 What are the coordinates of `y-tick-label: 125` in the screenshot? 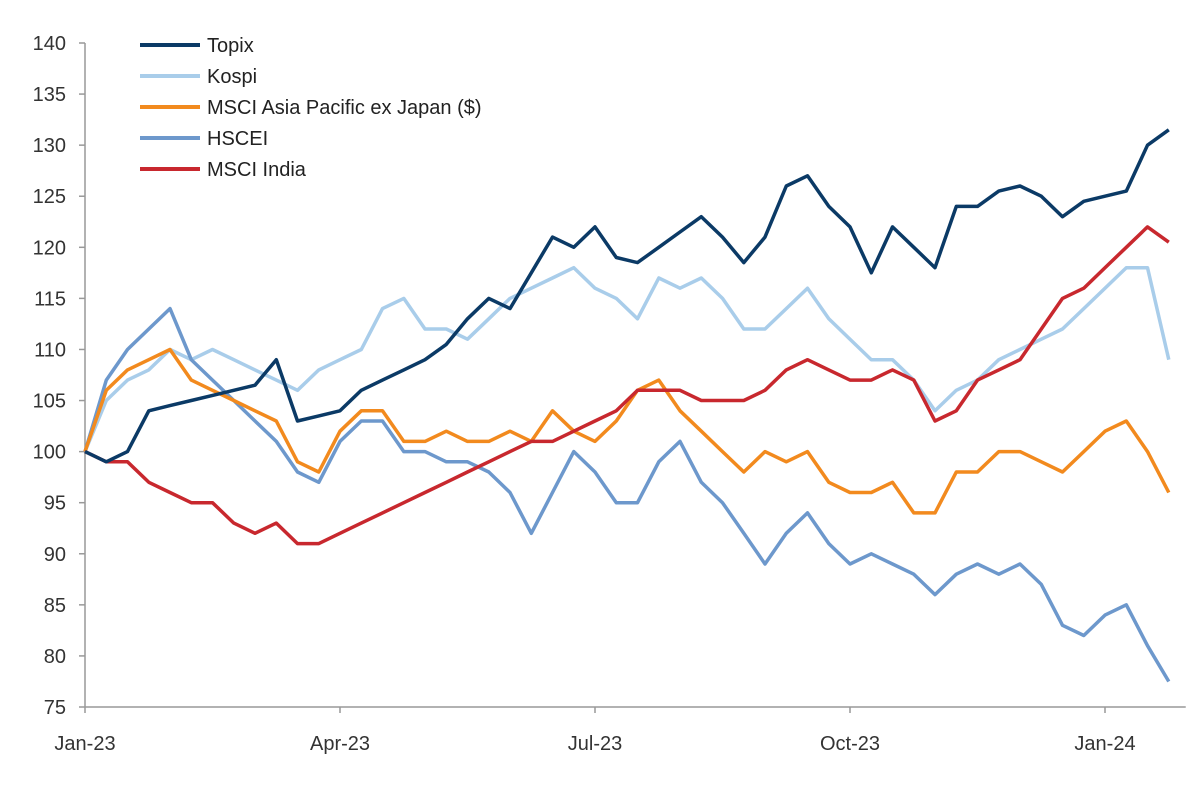 It's located at (49, 197).